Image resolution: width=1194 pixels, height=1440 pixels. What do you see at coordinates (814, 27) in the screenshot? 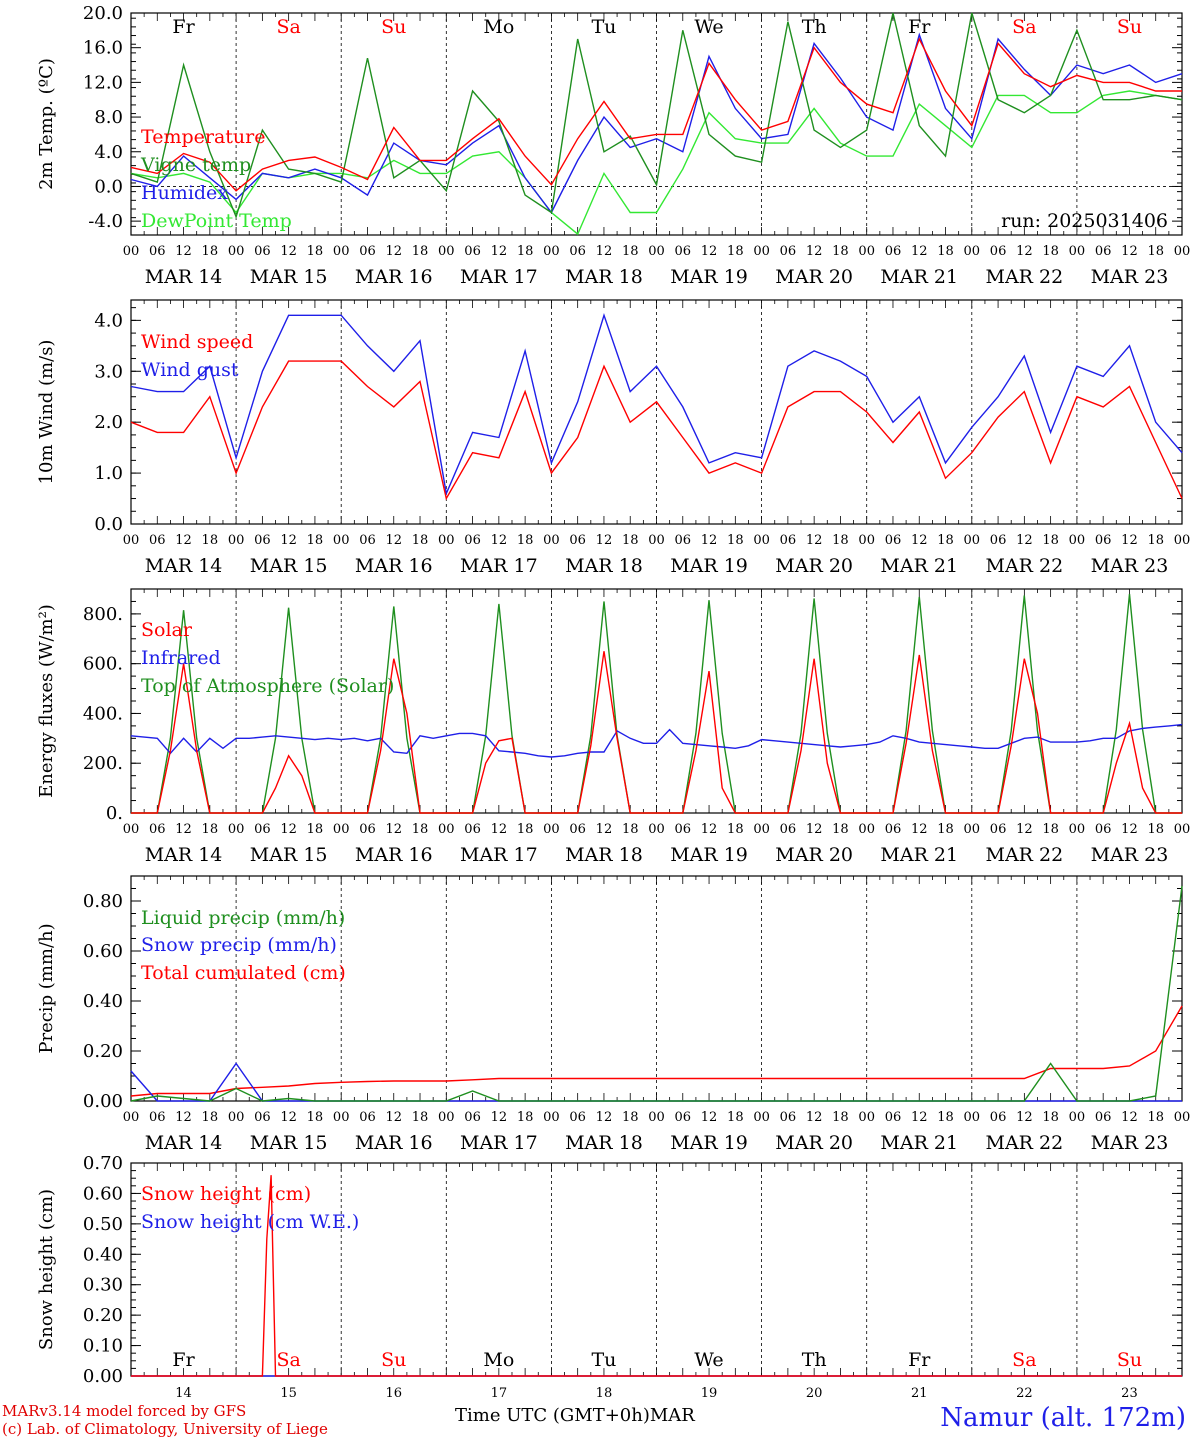
I see `day-name: Th` at bounding box center [814, 27].